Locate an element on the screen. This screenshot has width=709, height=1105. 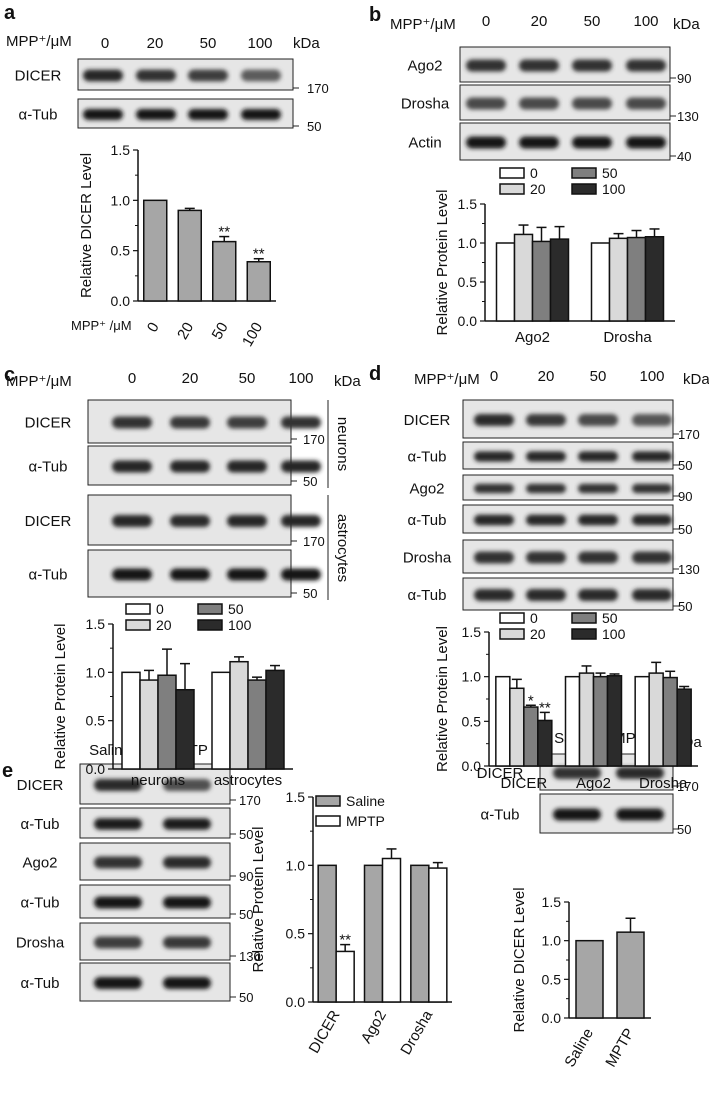
panel-label-b: b is located at coordinates (375, 15).